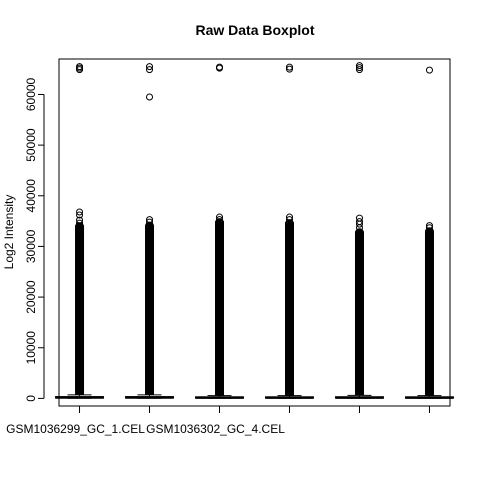  Describe the element at coordinates (254, 30) in the screenshot. I see `chart-title: Raw Data Boxplot` at that location.